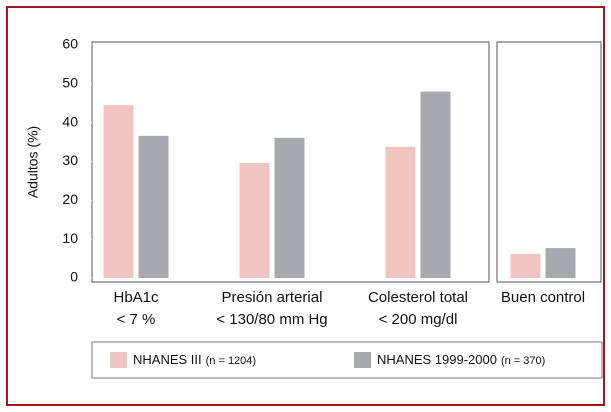 Image resolution: width=611 pixels, height=412 pixels. I want to click on legend-label: NHANES 1999-2000 (n = 370), so click(461, 359).